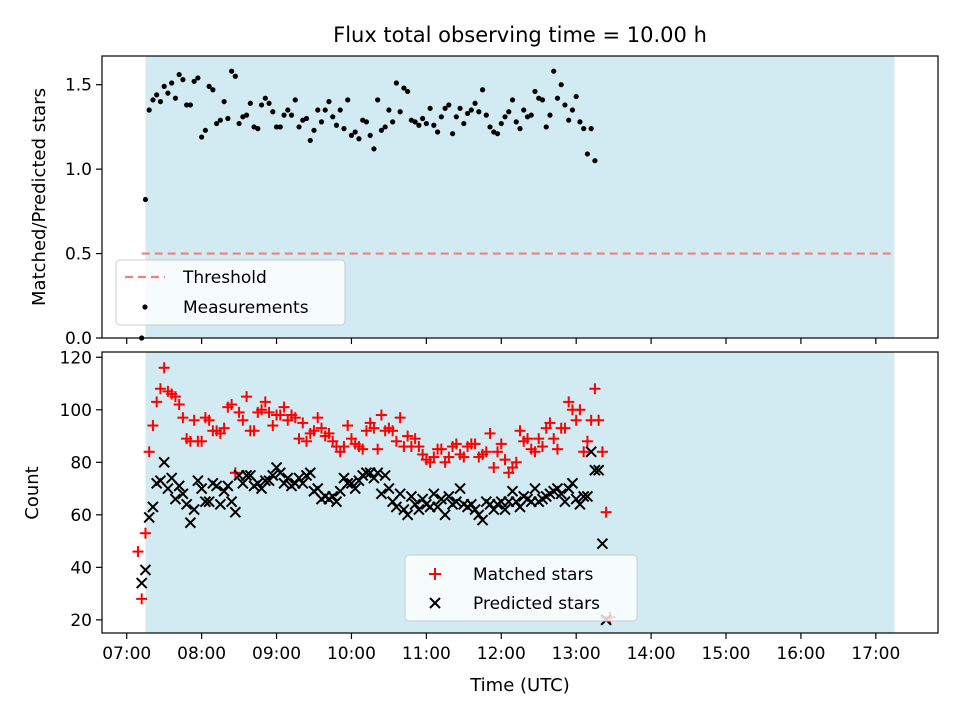 Image resolution: width=960 pixels, height=720 pixels. What do you see at coordinates (276, 654) in the screenshot?
I see `x-tick-label: 09:00` at bounding box center [276, 654].